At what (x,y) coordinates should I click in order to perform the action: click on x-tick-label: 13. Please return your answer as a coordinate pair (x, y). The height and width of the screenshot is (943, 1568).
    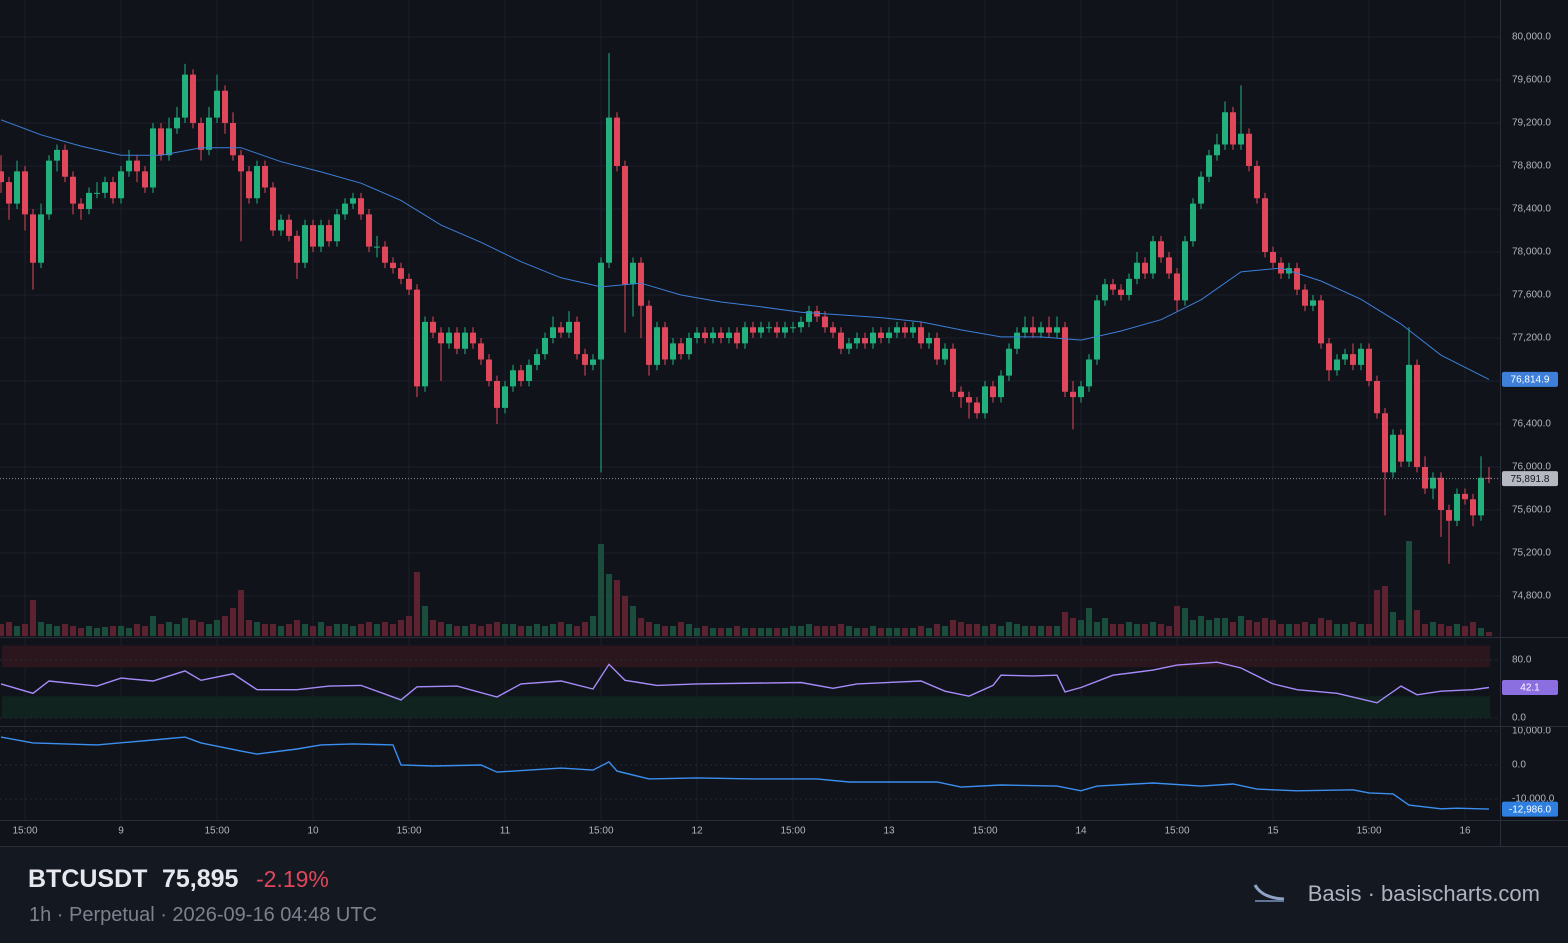
    Looking at the image, I should click on (889, 831).